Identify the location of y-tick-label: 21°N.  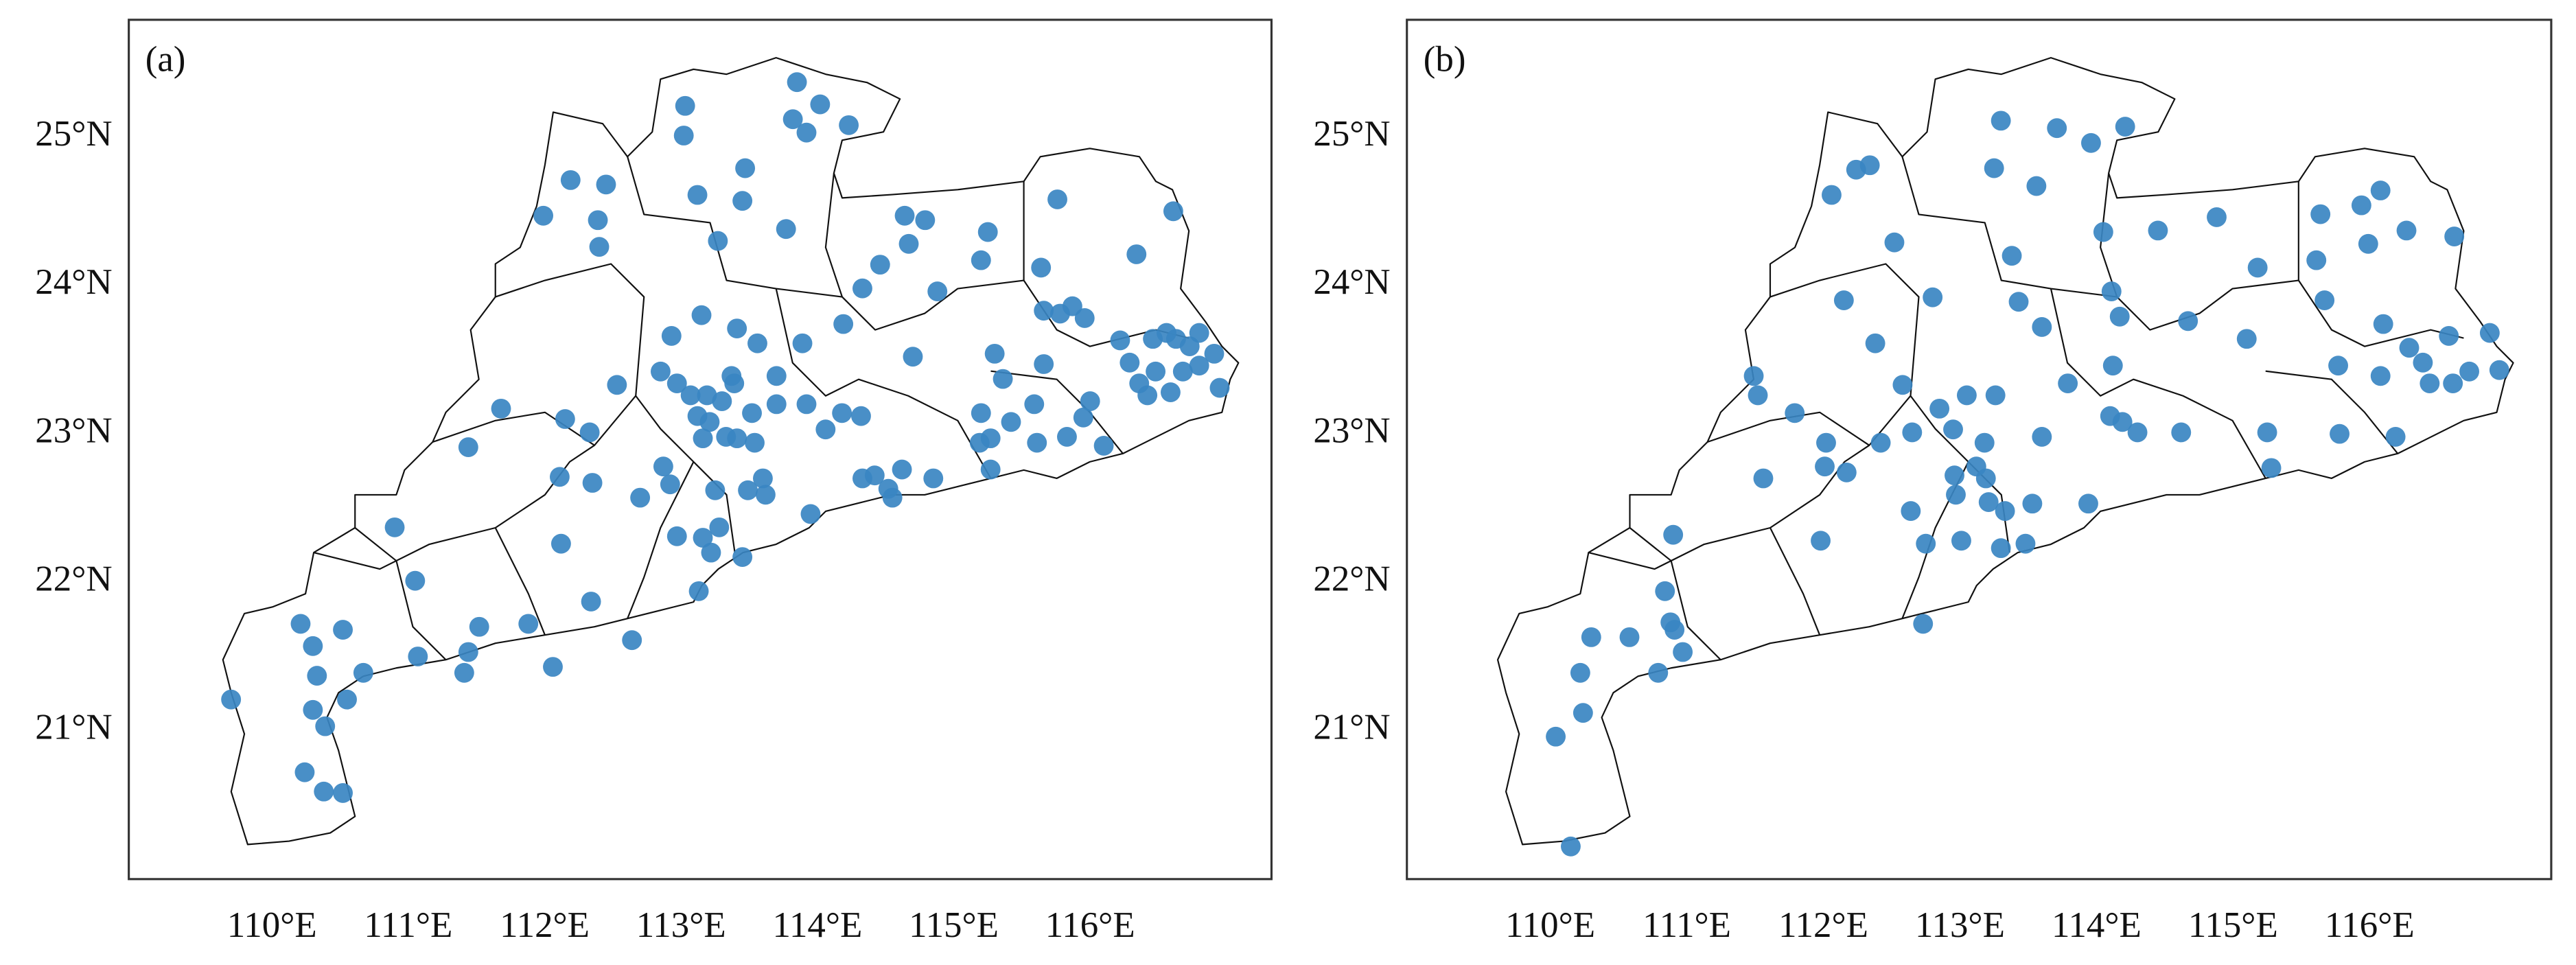
(1351, 728).